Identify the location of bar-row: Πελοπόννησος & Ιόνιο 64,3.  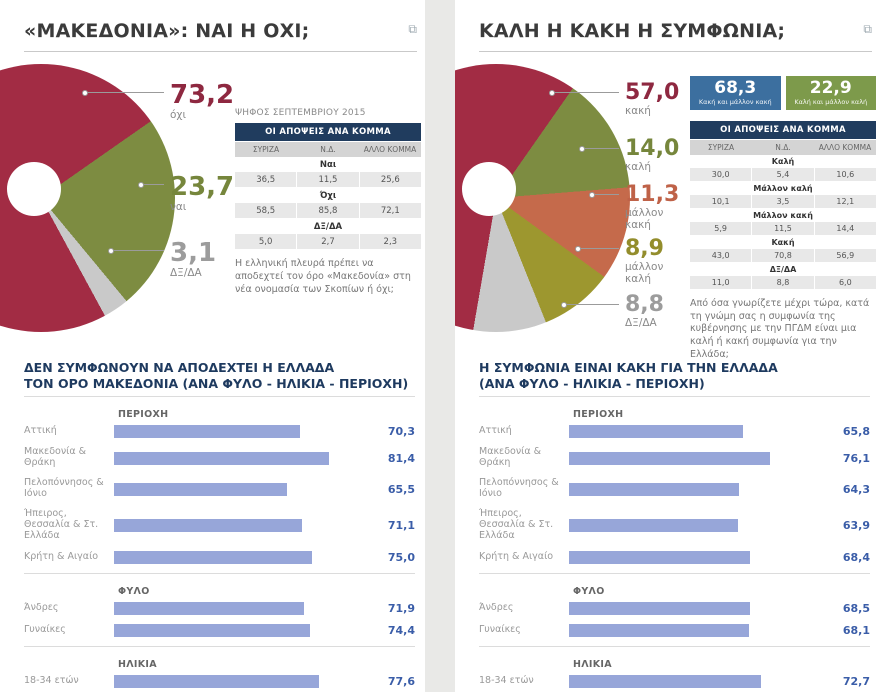
(674, 488).